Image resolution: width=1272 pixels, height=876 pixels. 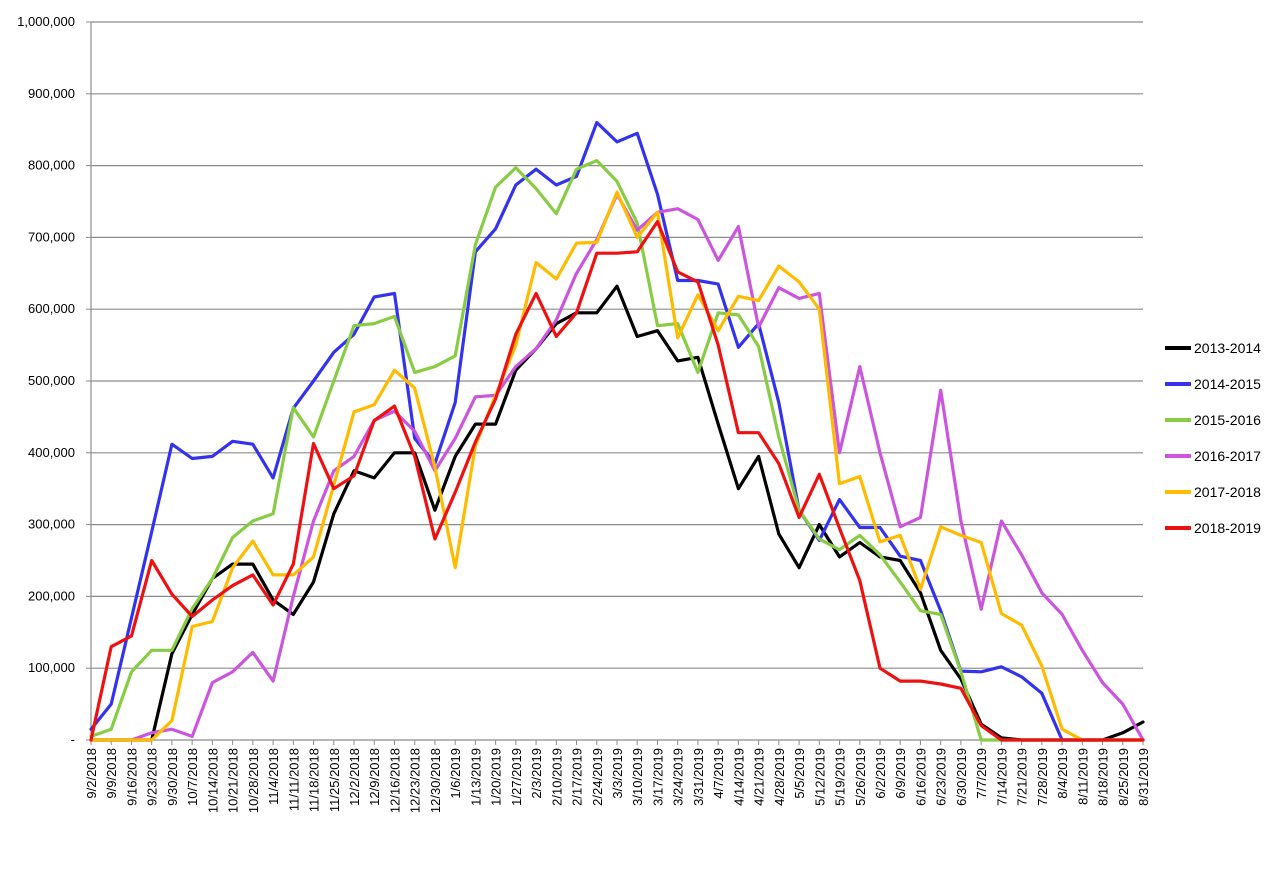 I want to click on x-tick-label: 9/23/2018, so click(x=152, y=777).